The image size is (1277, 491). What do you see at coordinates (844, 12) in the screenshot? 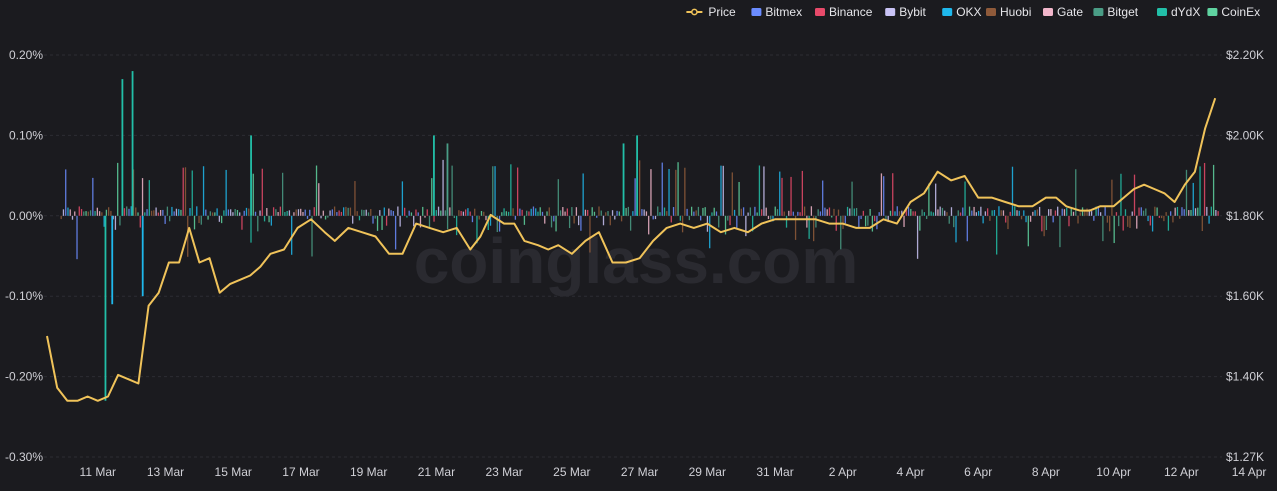
I see `legend-item-binance: Binance` at bounding box center [844, 12].